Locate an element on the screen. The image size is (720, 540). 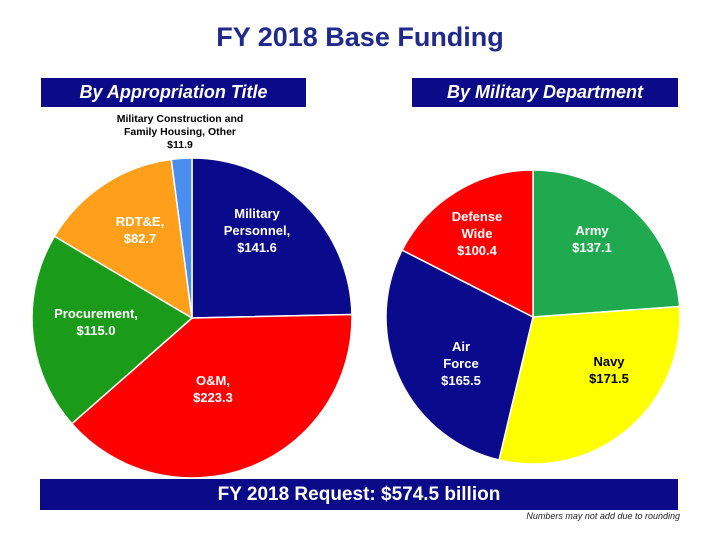
slice-label: O&M, $223.3 is located at coordinates (213, 389).